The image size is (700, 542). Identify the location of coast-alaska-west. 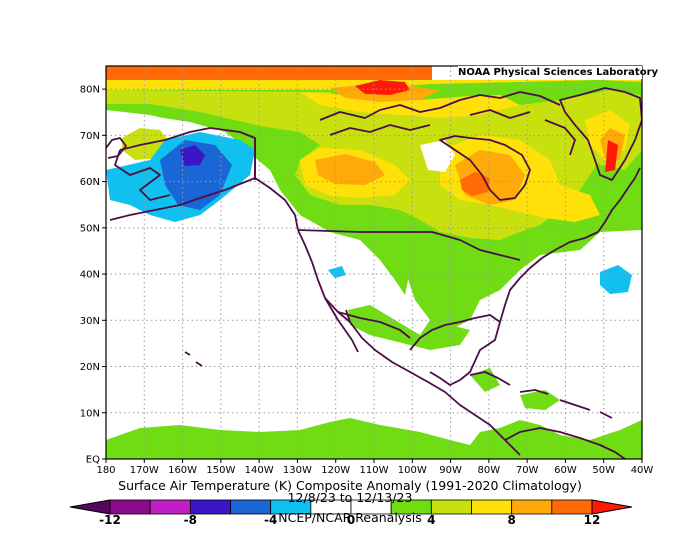
(142, 175).